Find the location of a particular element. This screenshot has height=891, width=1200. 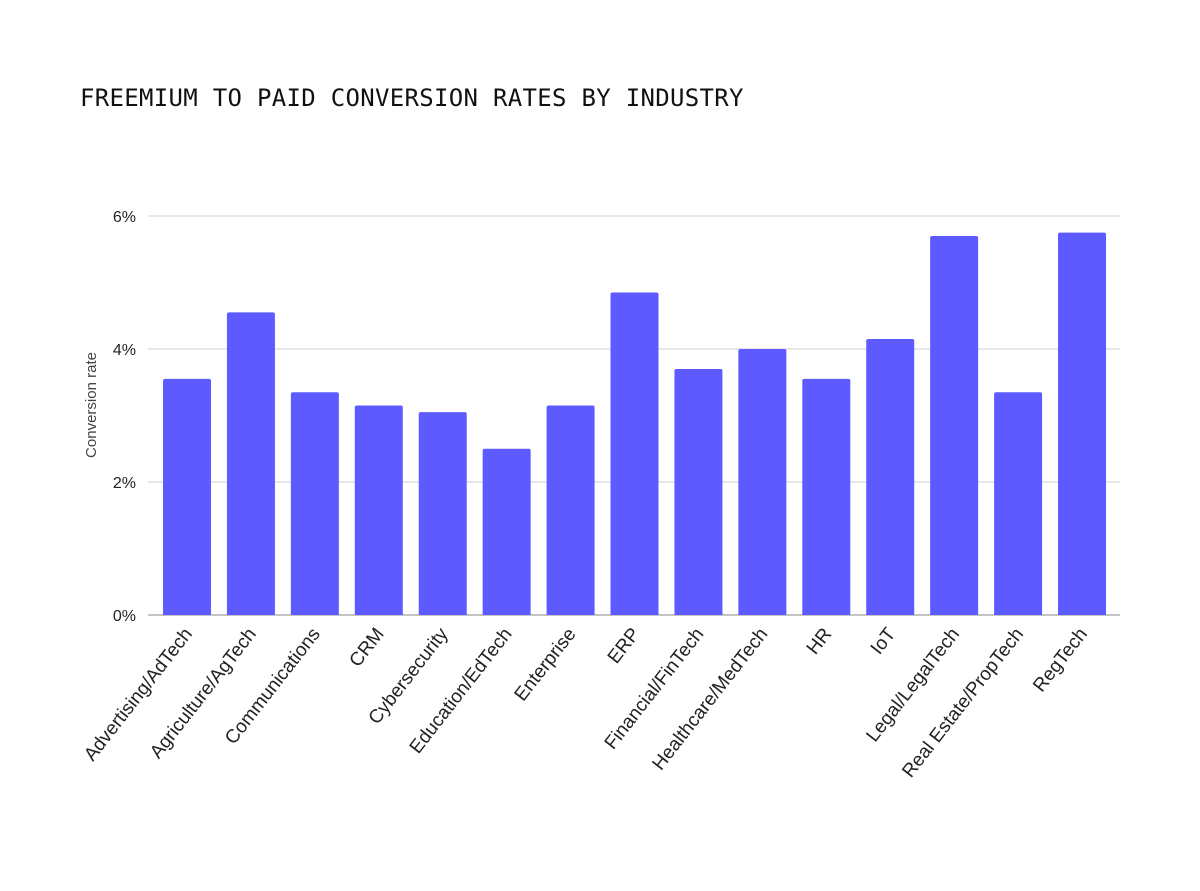

x-tick-label: ERP is located at coordinates (624, 646).